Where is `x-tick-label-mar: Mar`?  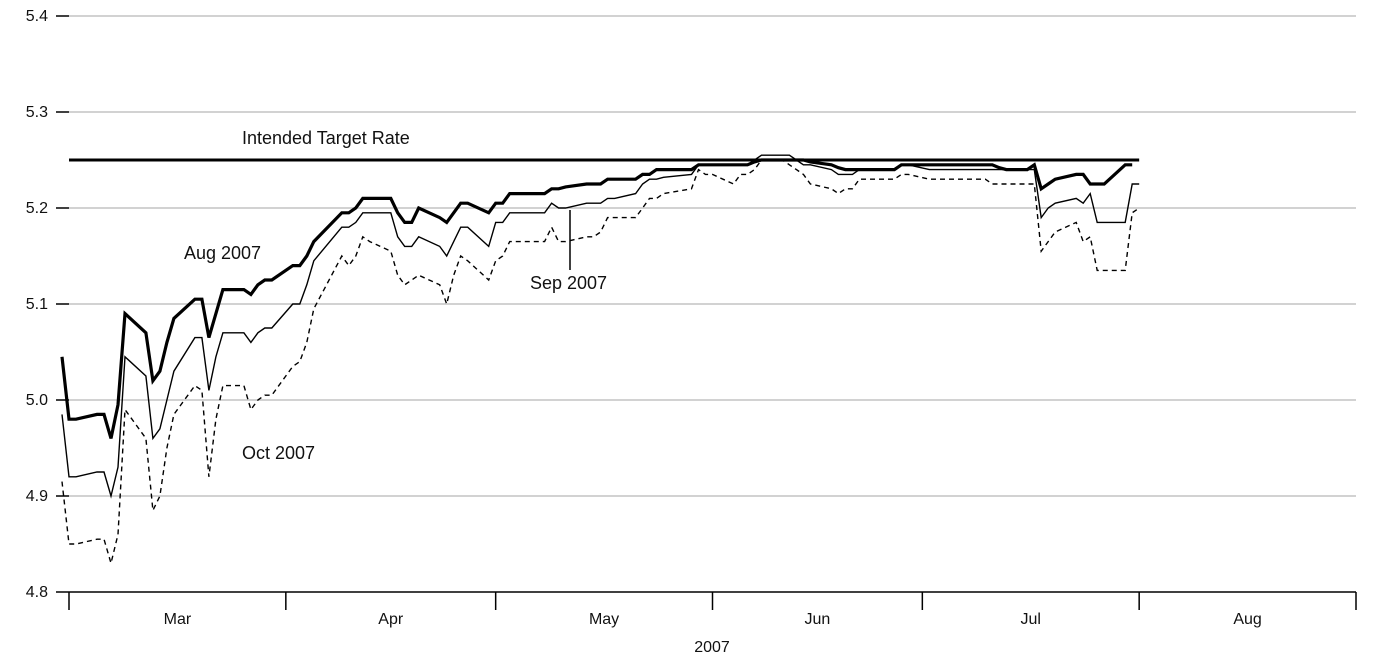
x-tick-label-mar: Mar is located at coordinates (178, 619).